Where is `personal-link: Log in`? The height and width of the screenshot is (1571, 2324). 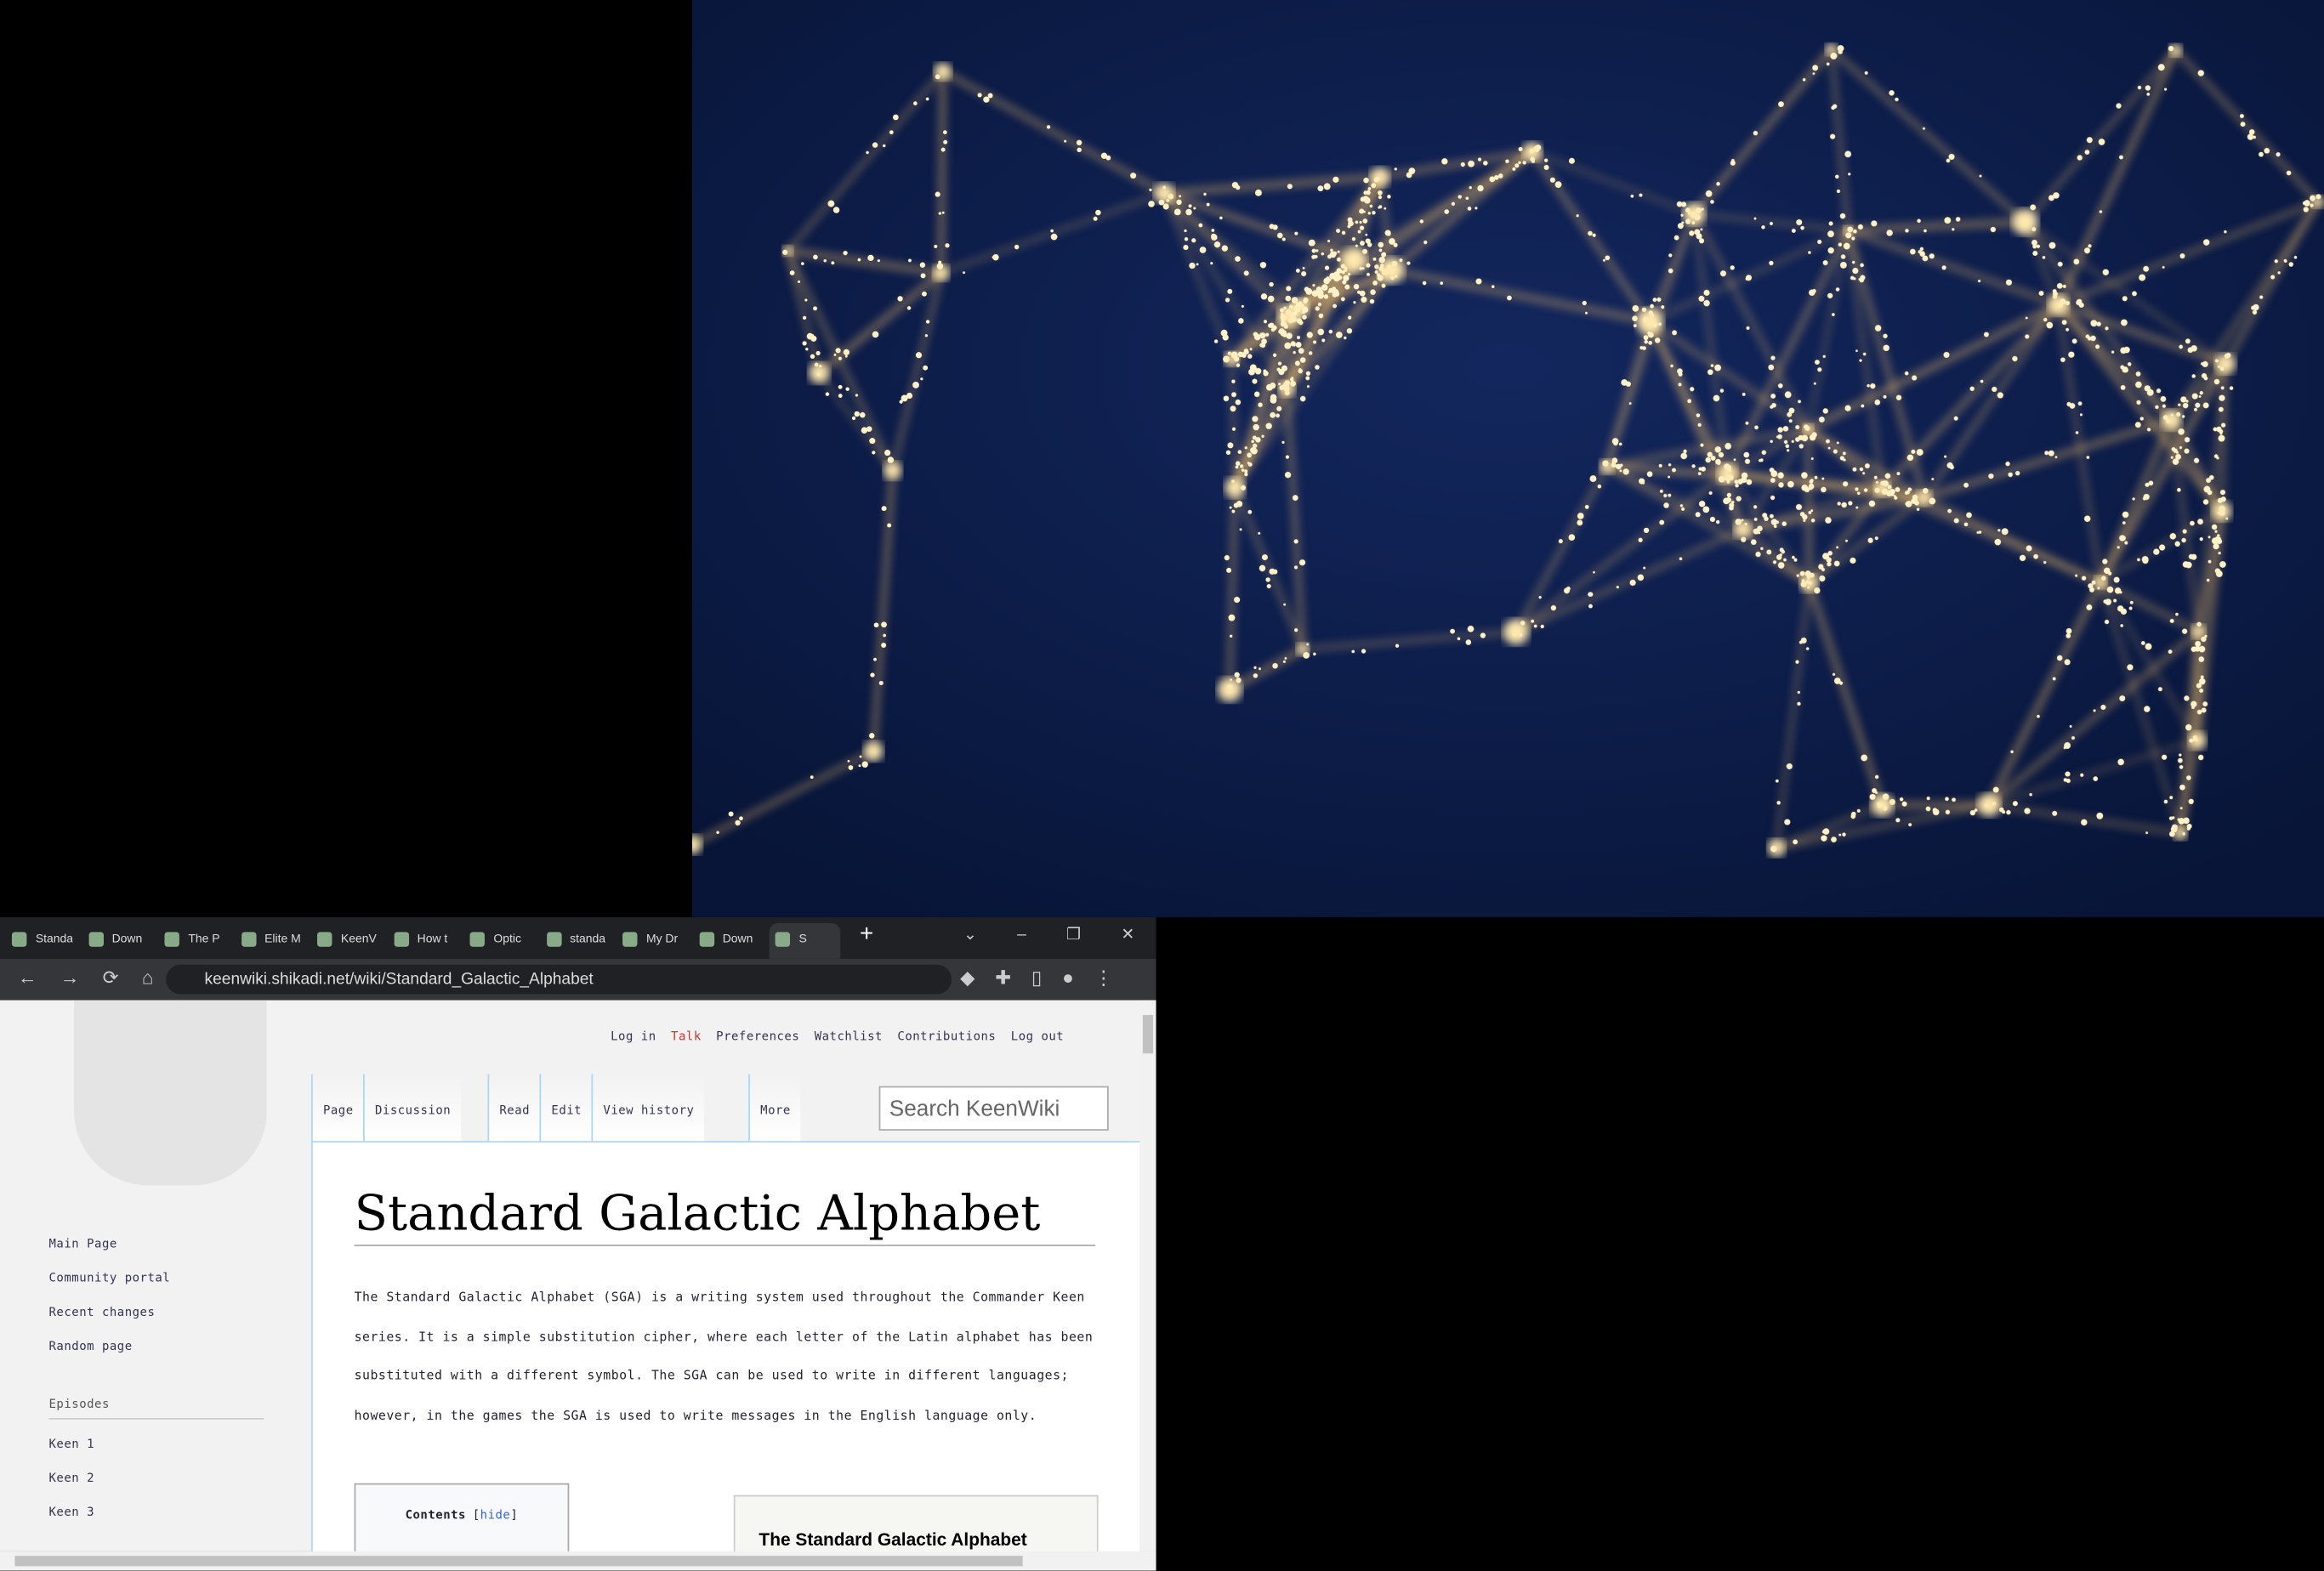
personal-link: Log in is located at coordinates (633, 1036).